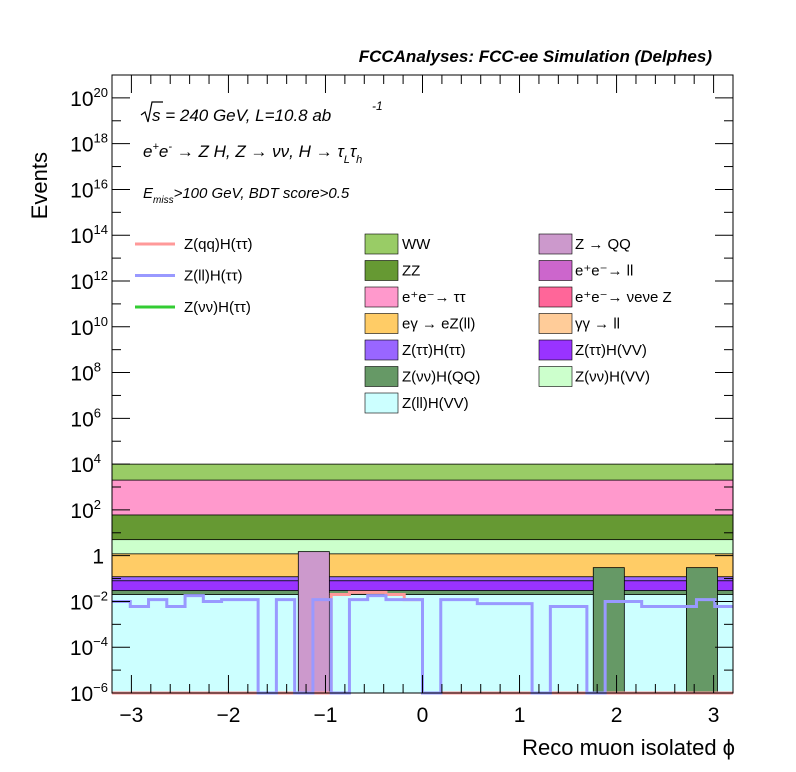 The width and height of the screenshot is (796, 772). I want to click on sqrt-symbol, so click(151, 112).